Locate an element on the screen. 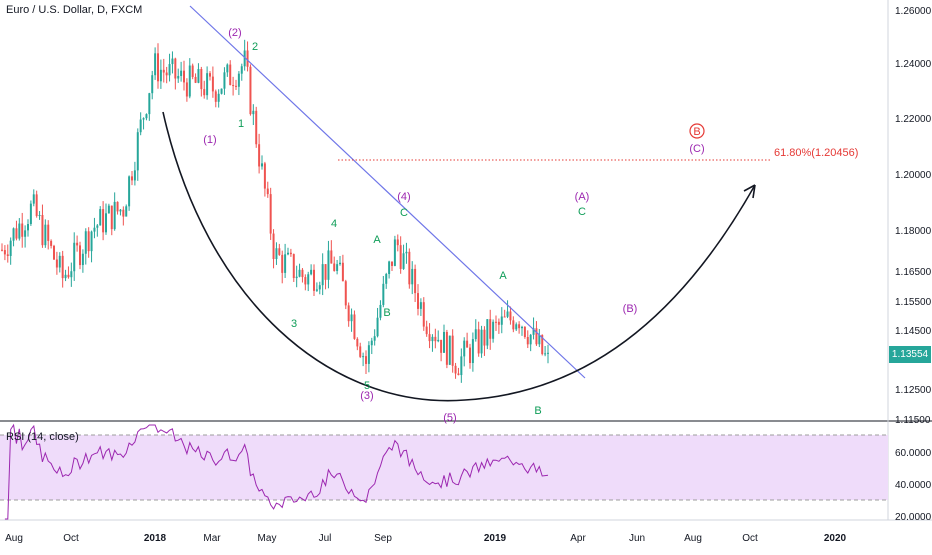 The width and height of the screenshot is (932, 555). time-tick-label: Mar is located at coordinates (212, 538).